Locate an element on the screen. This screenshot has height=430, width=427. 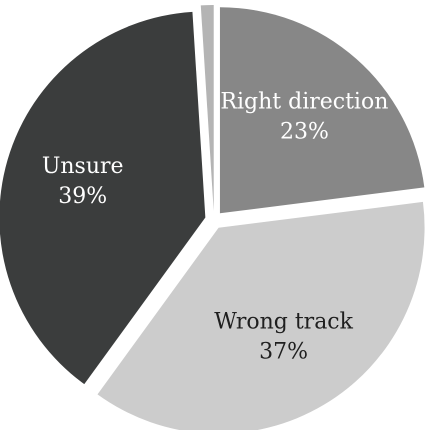
pie-slice-right-direction-value: 23% is located at coordinates (304, 131).